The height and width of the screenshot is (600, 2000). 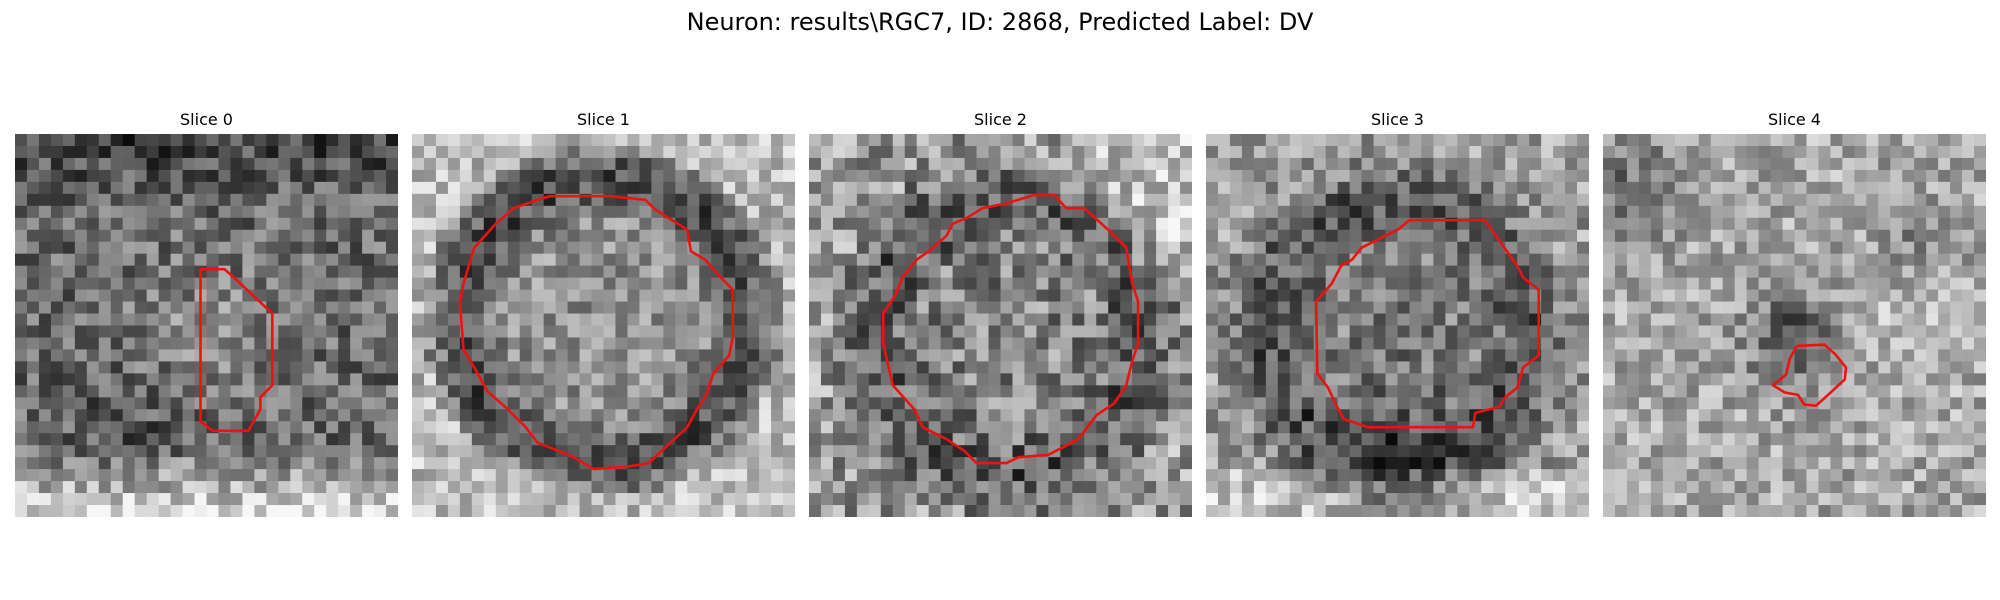 I want to click on slice-panel-0: Slice 0, so click(x=206, y=314).